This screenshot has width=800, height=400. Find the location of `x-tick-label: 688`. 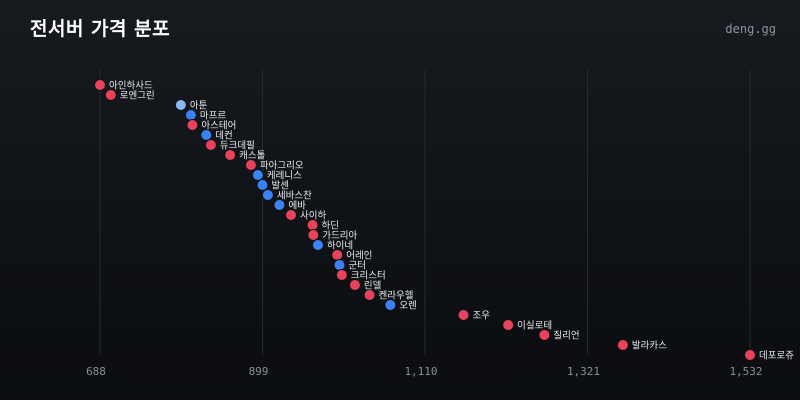

x-tick-label: 688 is located at coordinates (96, 371).